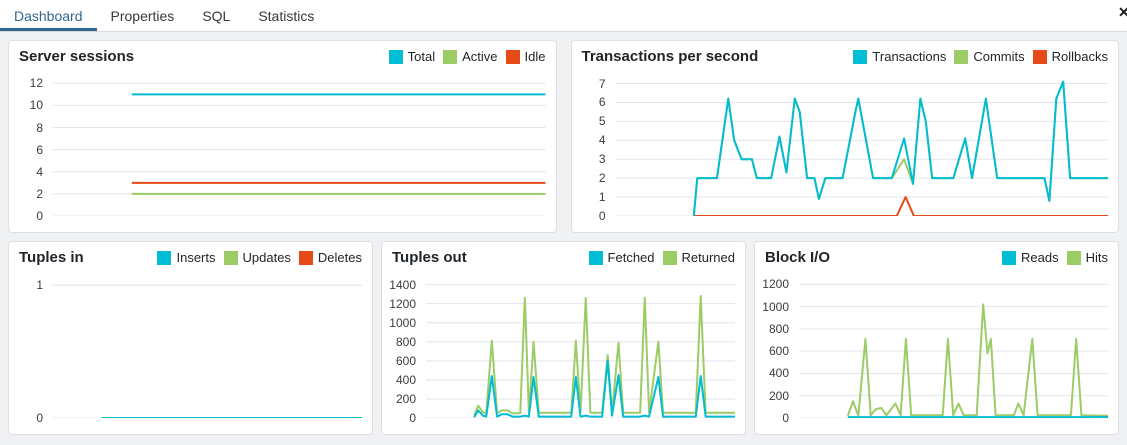 The width and height of the screenshot is (1127, 445). Describe the element at coordinates (48, 15) in the screenshot. I see `tab-dashboard: Dashboard` at that location.